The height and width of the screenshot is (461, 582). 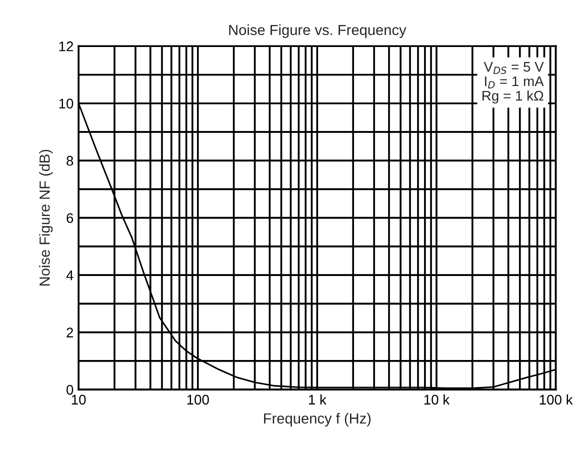 What do you see at coordinates (514, 68) in the screenshot?
I see `annotation: V$_{DS}$ = 5 V` at bounding box center [514, 68].